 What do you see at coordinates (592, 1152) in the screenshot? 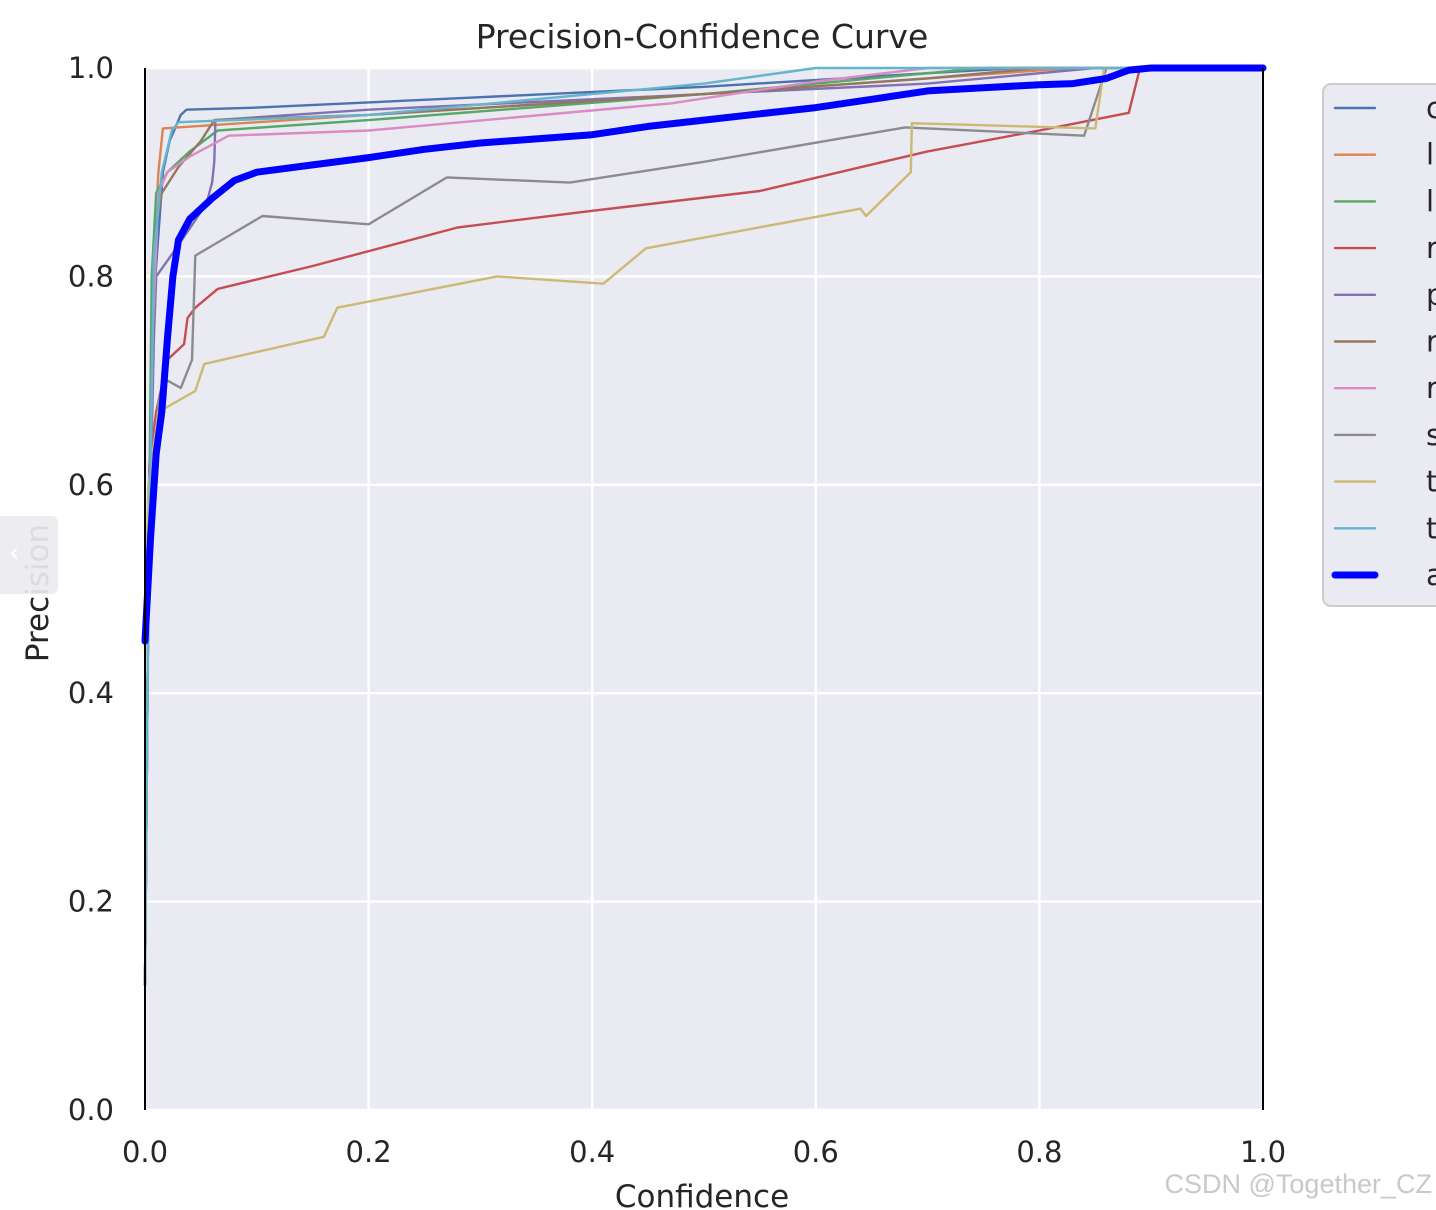
I see `x-tick-label: 0.4` at bounding box center [592, 1152].